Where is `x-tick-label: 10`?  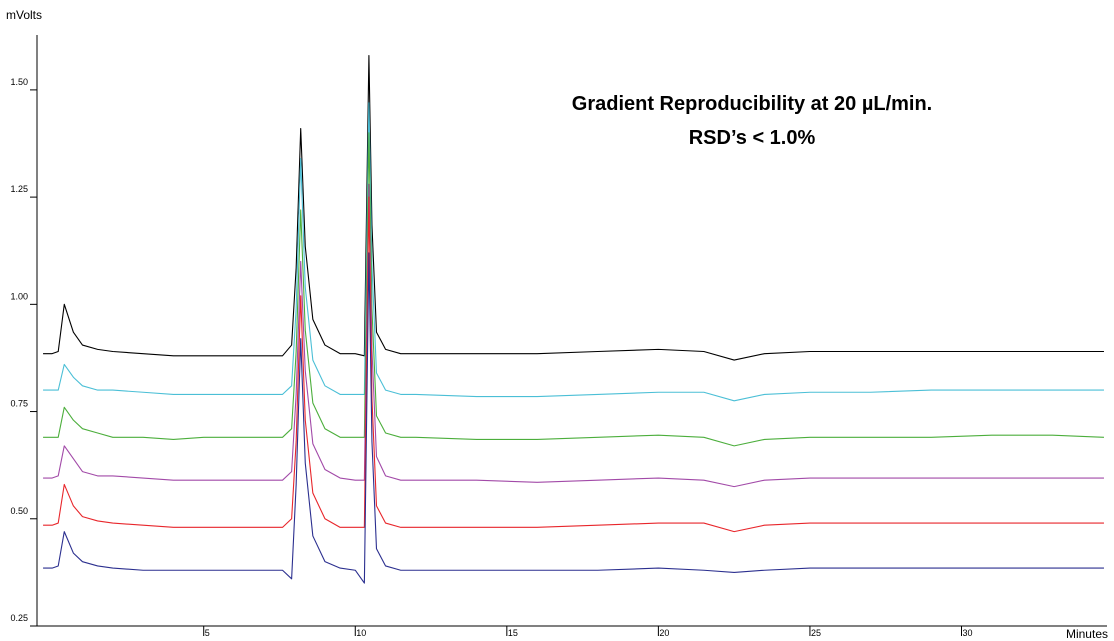 x-tick-label: 10 is located at coordinates (361, 633).